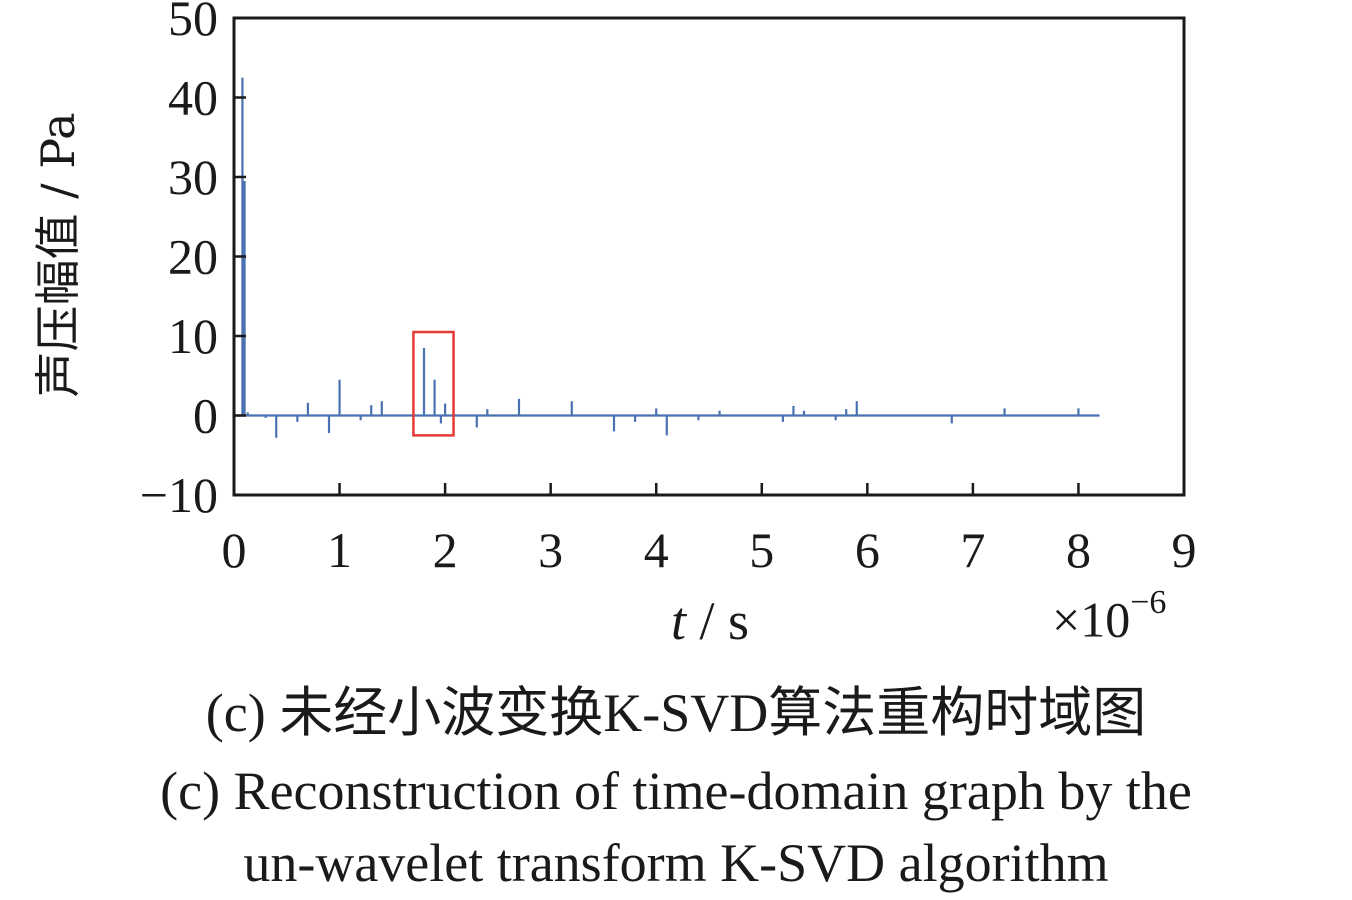  I want to click on x-tick-label-3: 3, so click(550, 550).